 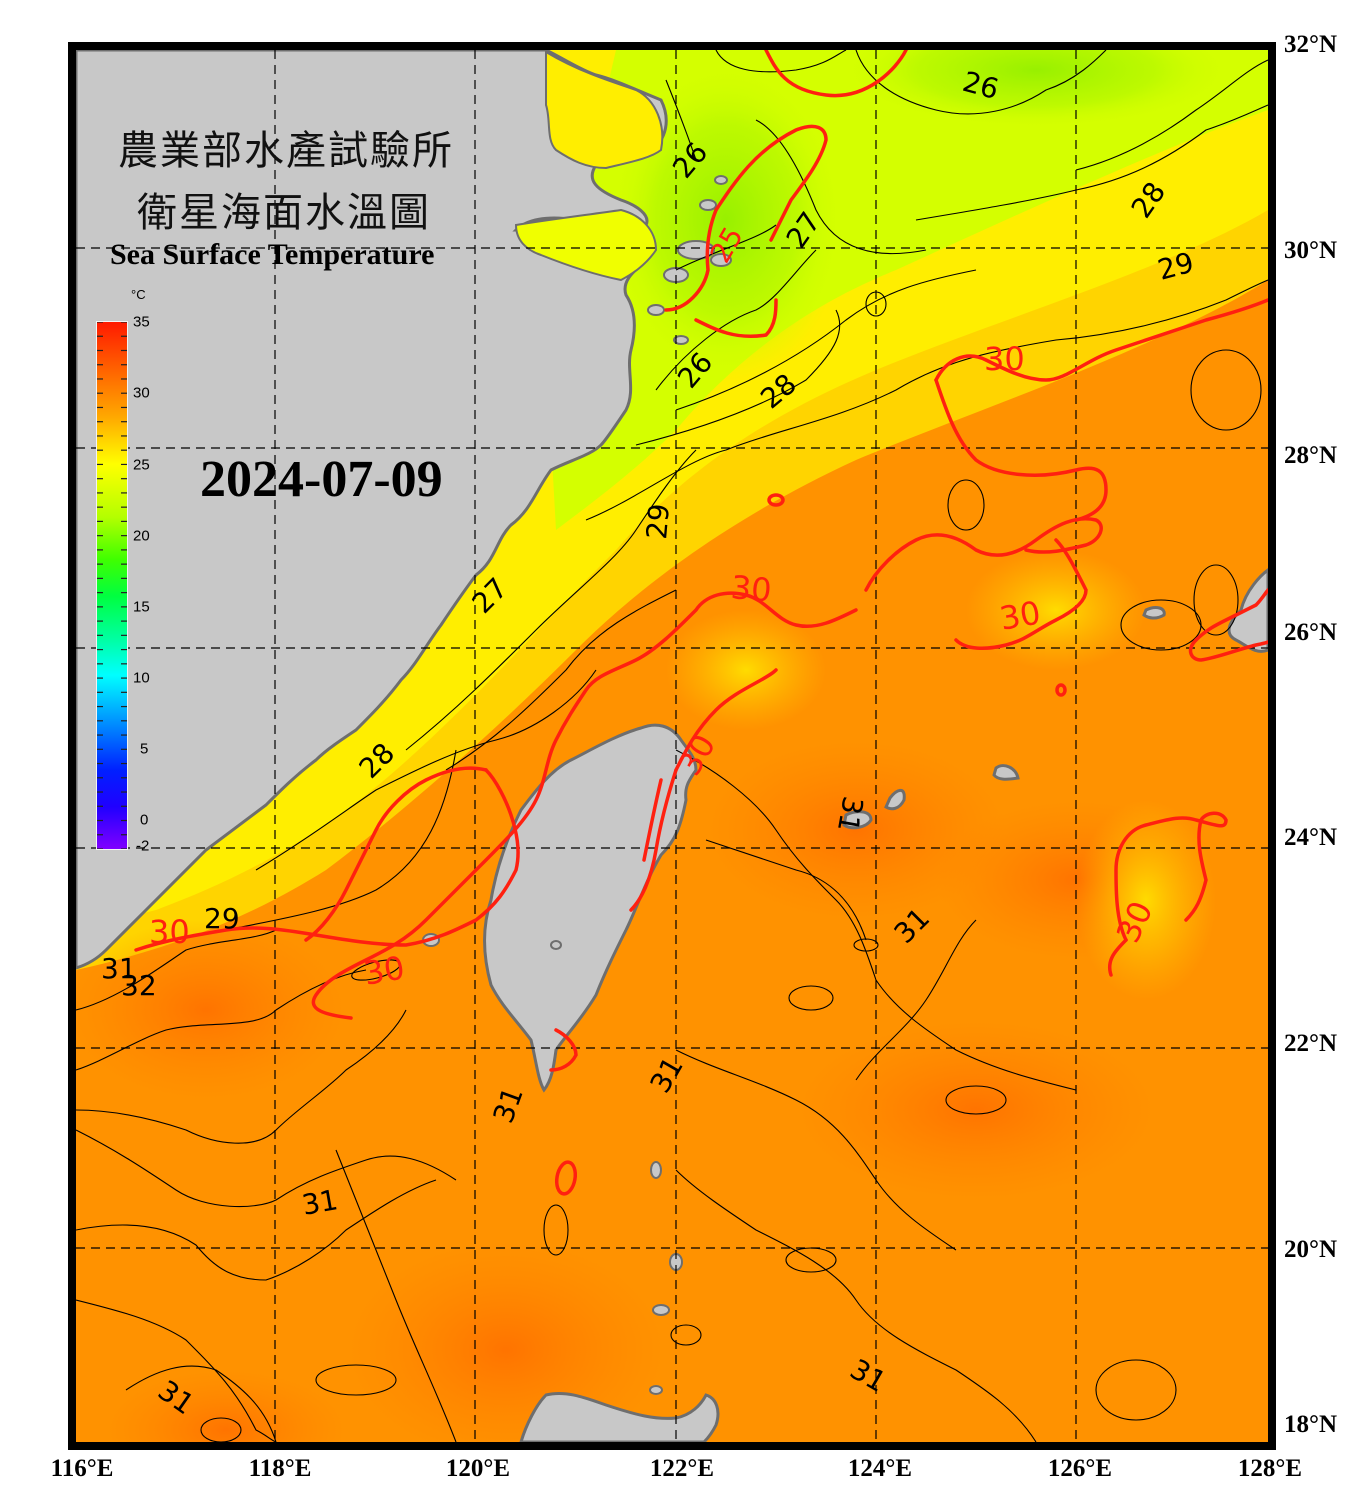 What do you see at coordinates (141, 393) in the screenshot?
I see `colorbar-label-30: 30` at bounding box center [141, 393].